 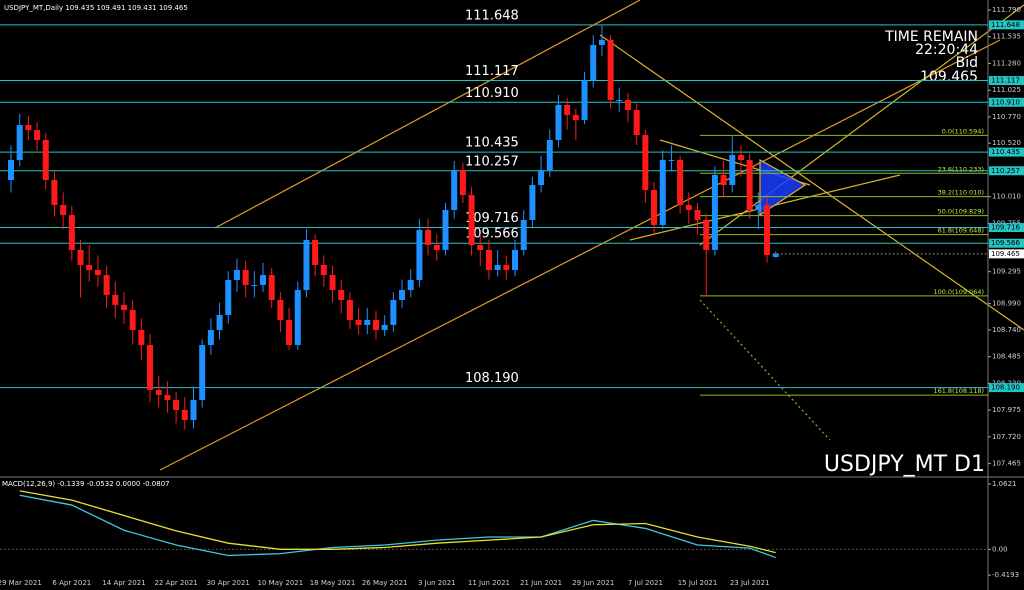 I want to click on fib-label: 61.8(109.648), so click(x=961, y=231).